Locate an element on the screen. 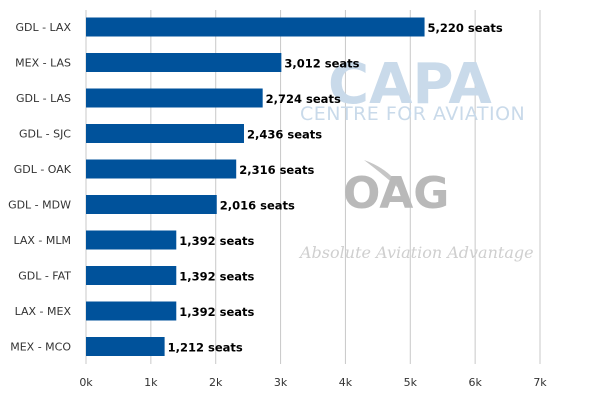  x-tick-label: 1k is located at coordinates (151, 382).